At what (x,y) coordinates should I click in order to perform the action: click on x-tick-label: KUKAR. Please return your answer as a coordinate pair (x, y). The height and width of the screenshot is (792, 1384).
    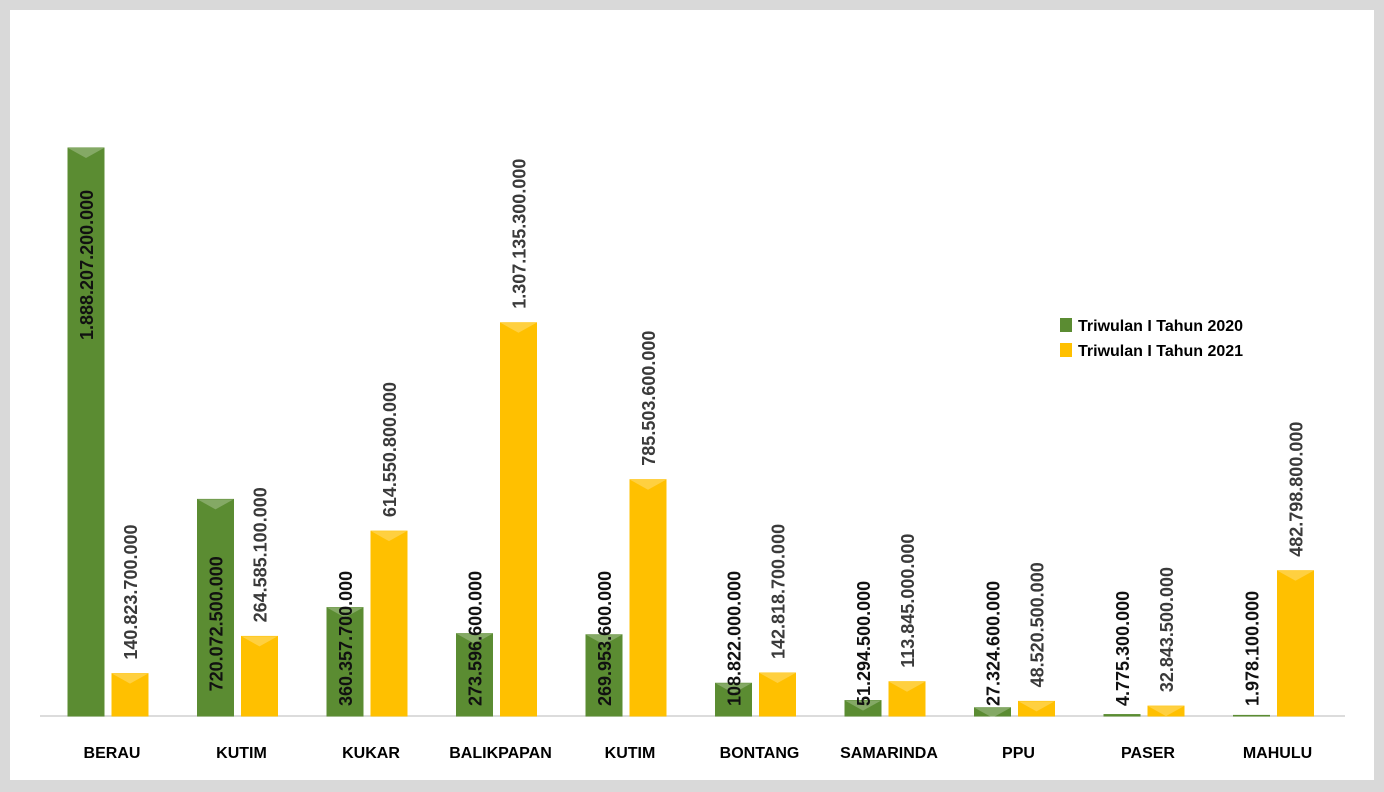
    Looking at the image, I should click on (371, 753).